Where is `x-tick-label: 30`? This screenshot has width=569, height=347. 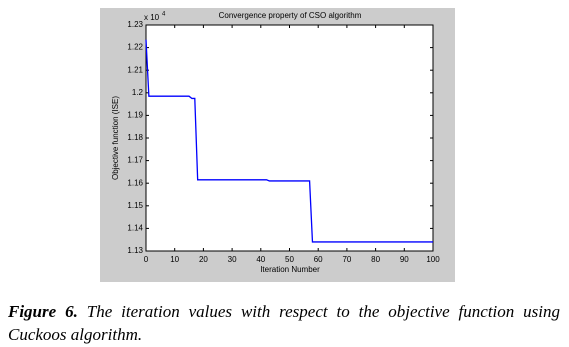
x-tick-label: 30 is located at coordinates (232, 259).